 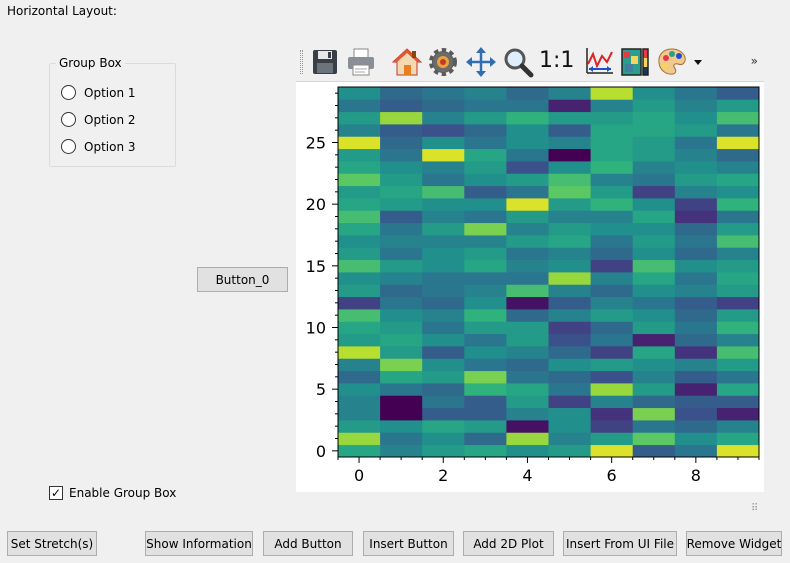 I want to click on size-grip-icon: ⠿, so click(x=754, y=508).